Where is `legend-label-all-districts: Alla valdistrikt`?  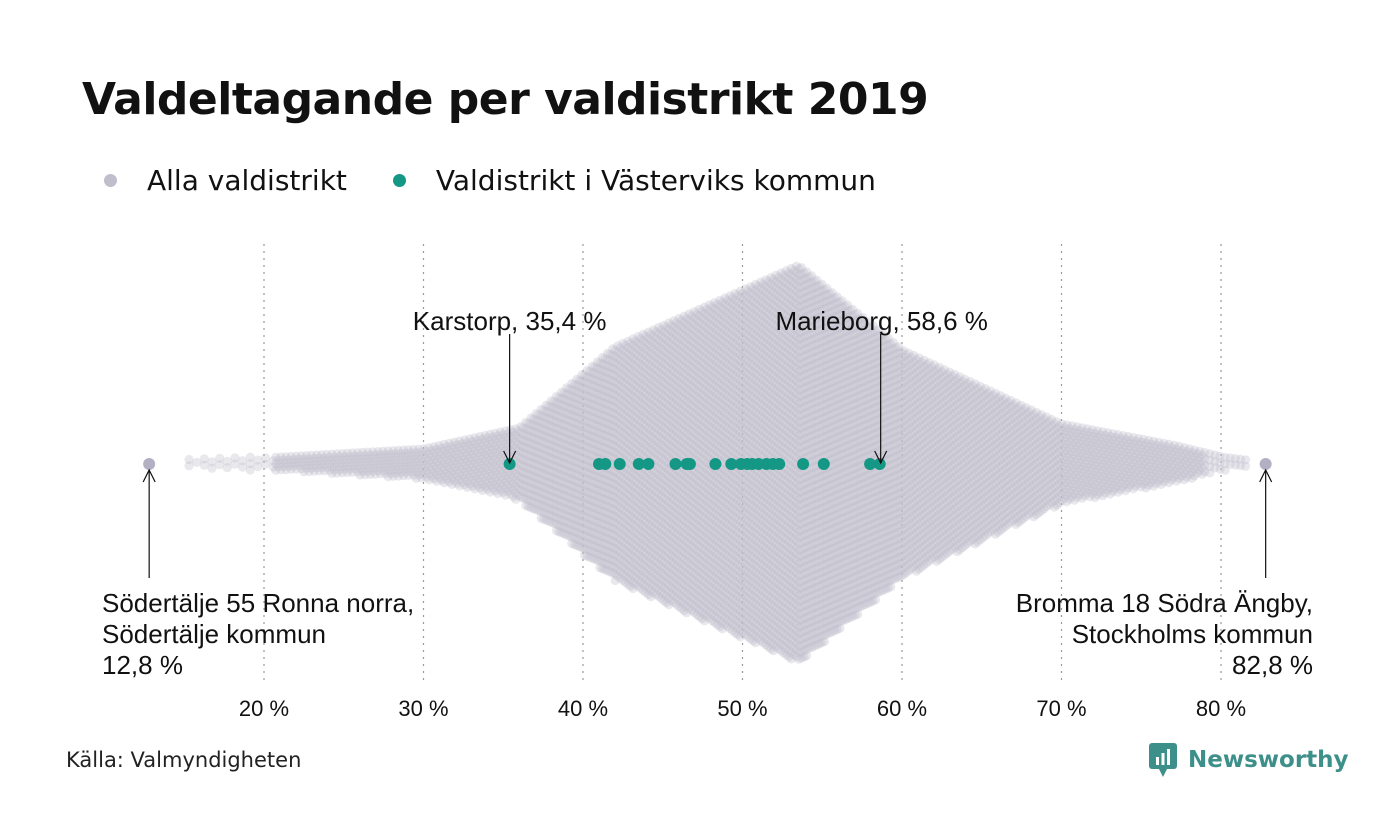
legend-label-all-districts: Alla valdistrikt is located at coordinates (247, 180).